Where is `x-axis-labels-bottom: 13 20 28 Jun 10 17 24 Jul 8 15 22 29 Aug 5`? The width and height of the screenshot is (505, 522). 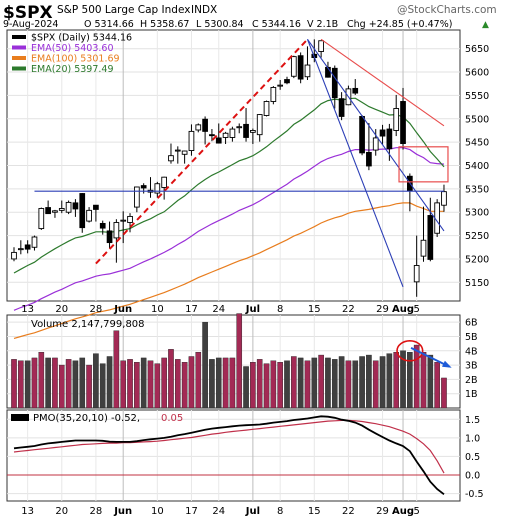 x-axis-labels-bottom: 13 20 28 Jun 10 17 24 Jul 8 15 22 29 Aug 5 is located at coordinates (220, 511).